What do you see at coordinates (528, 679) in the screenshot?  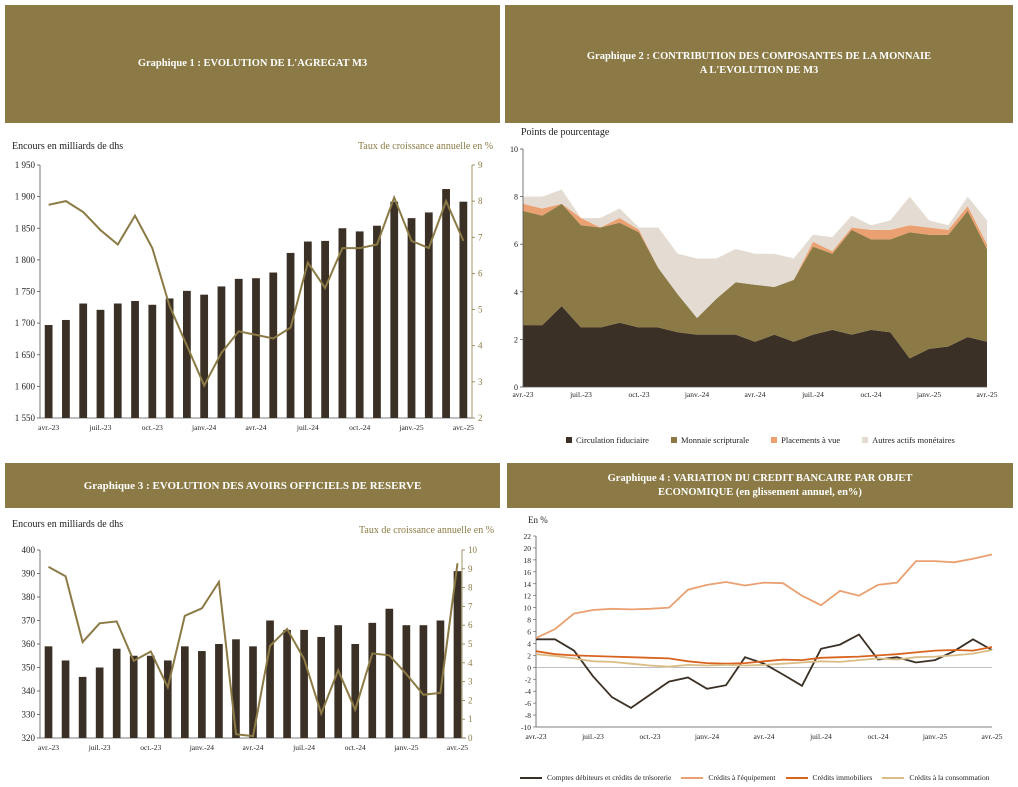 I see `g4-ytick-label: -2` at bounding box center [528, 679].